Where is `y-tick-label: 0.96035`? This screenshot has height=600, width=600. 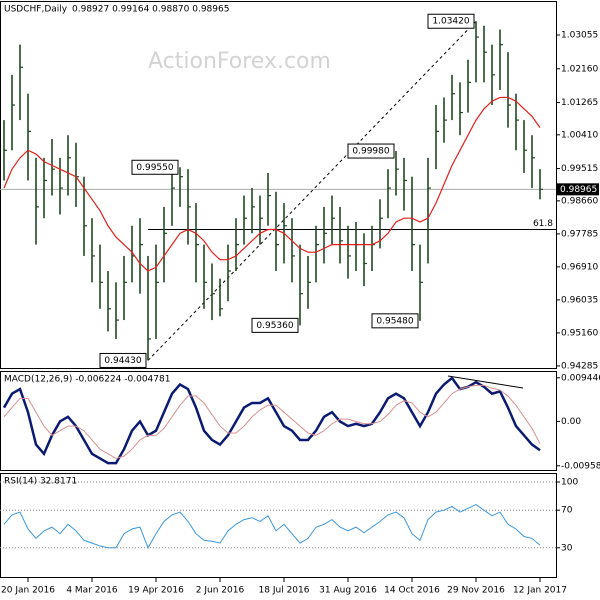 y-tick-label: 0.96035 is located at coordinates (579, 300).